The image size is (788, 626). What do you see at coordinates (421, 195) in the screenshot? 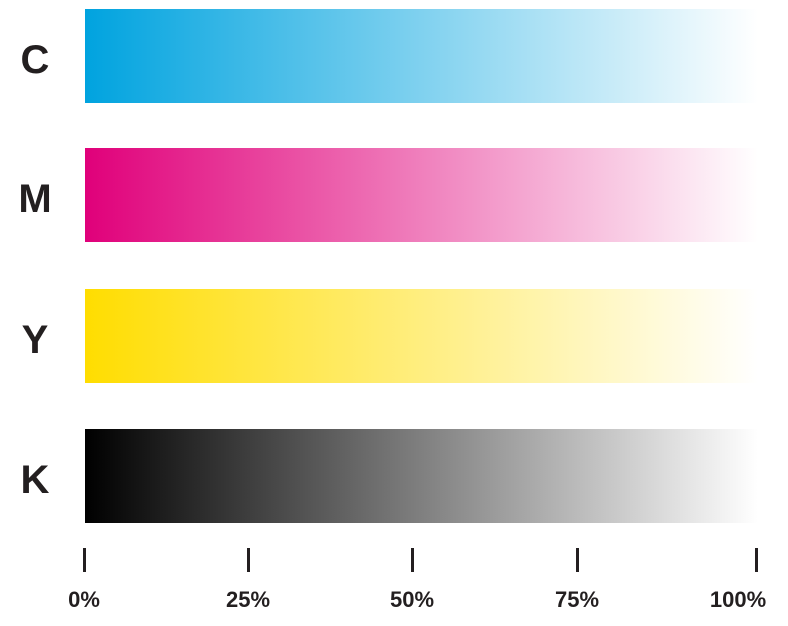
I see `ramp-bar-m` at bounding box center [421, 195].